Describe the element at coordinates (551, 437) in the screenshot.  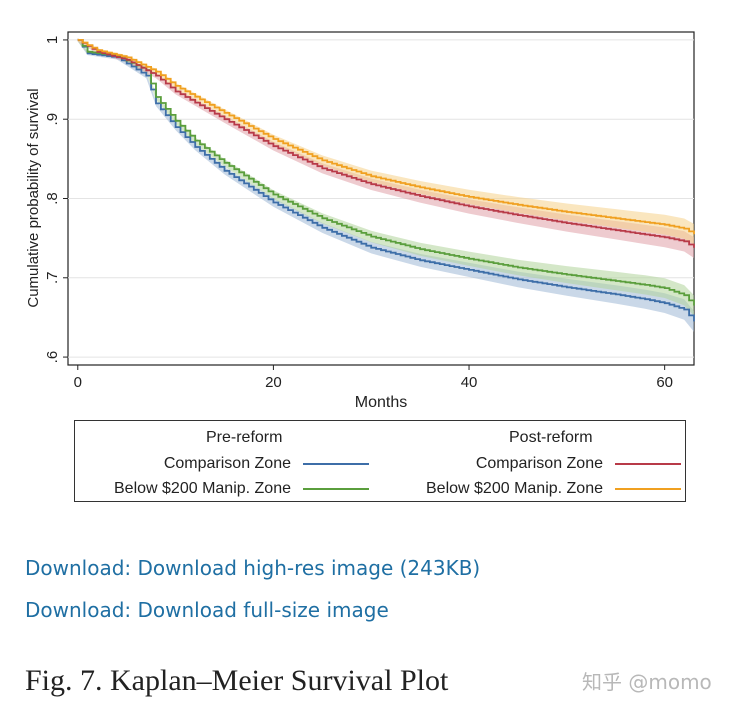
I see `legend-post-heading: Post-reform` at that location.